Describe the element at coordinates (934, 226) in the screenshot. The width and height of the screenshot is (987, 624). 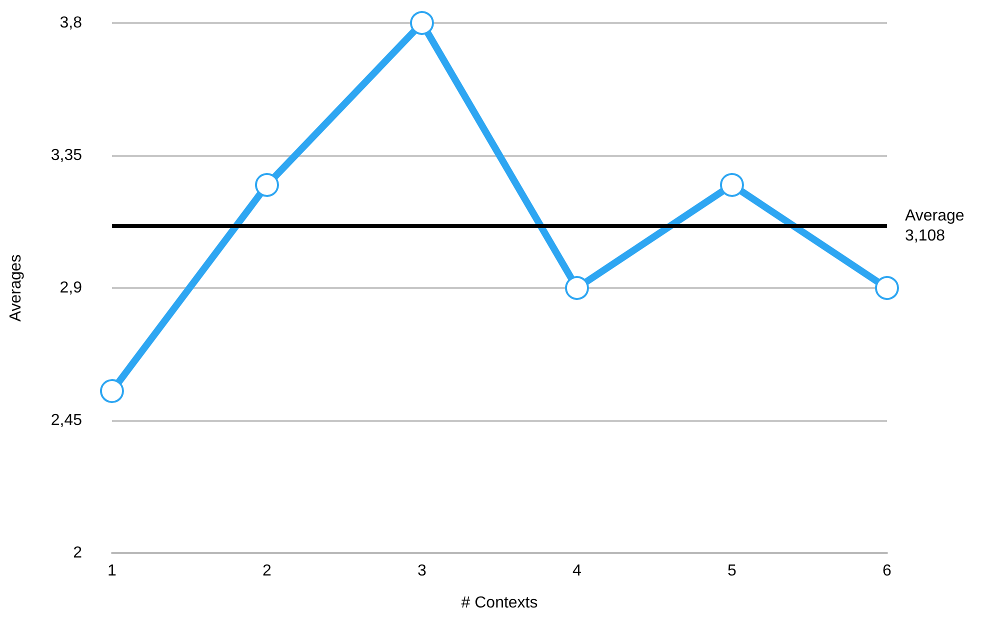
I see `ref-line-label: Average 3,108` at that location.